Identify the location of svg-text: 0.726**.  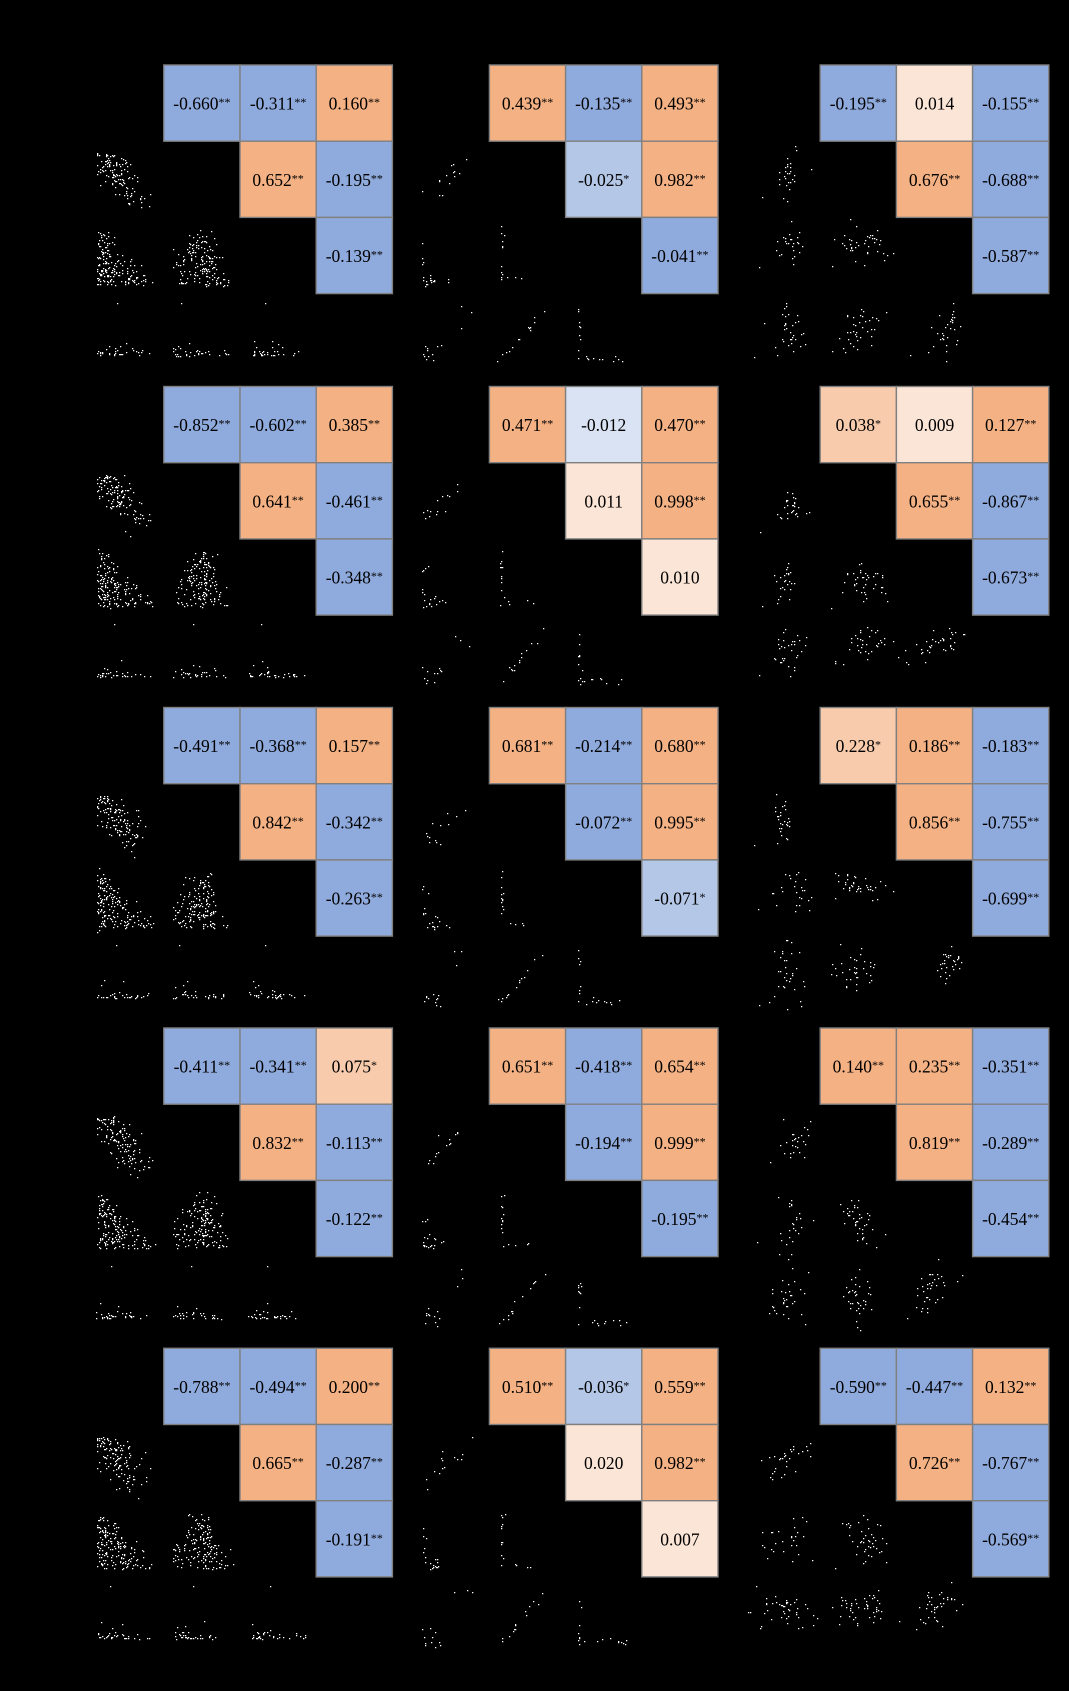
(934, 1463).